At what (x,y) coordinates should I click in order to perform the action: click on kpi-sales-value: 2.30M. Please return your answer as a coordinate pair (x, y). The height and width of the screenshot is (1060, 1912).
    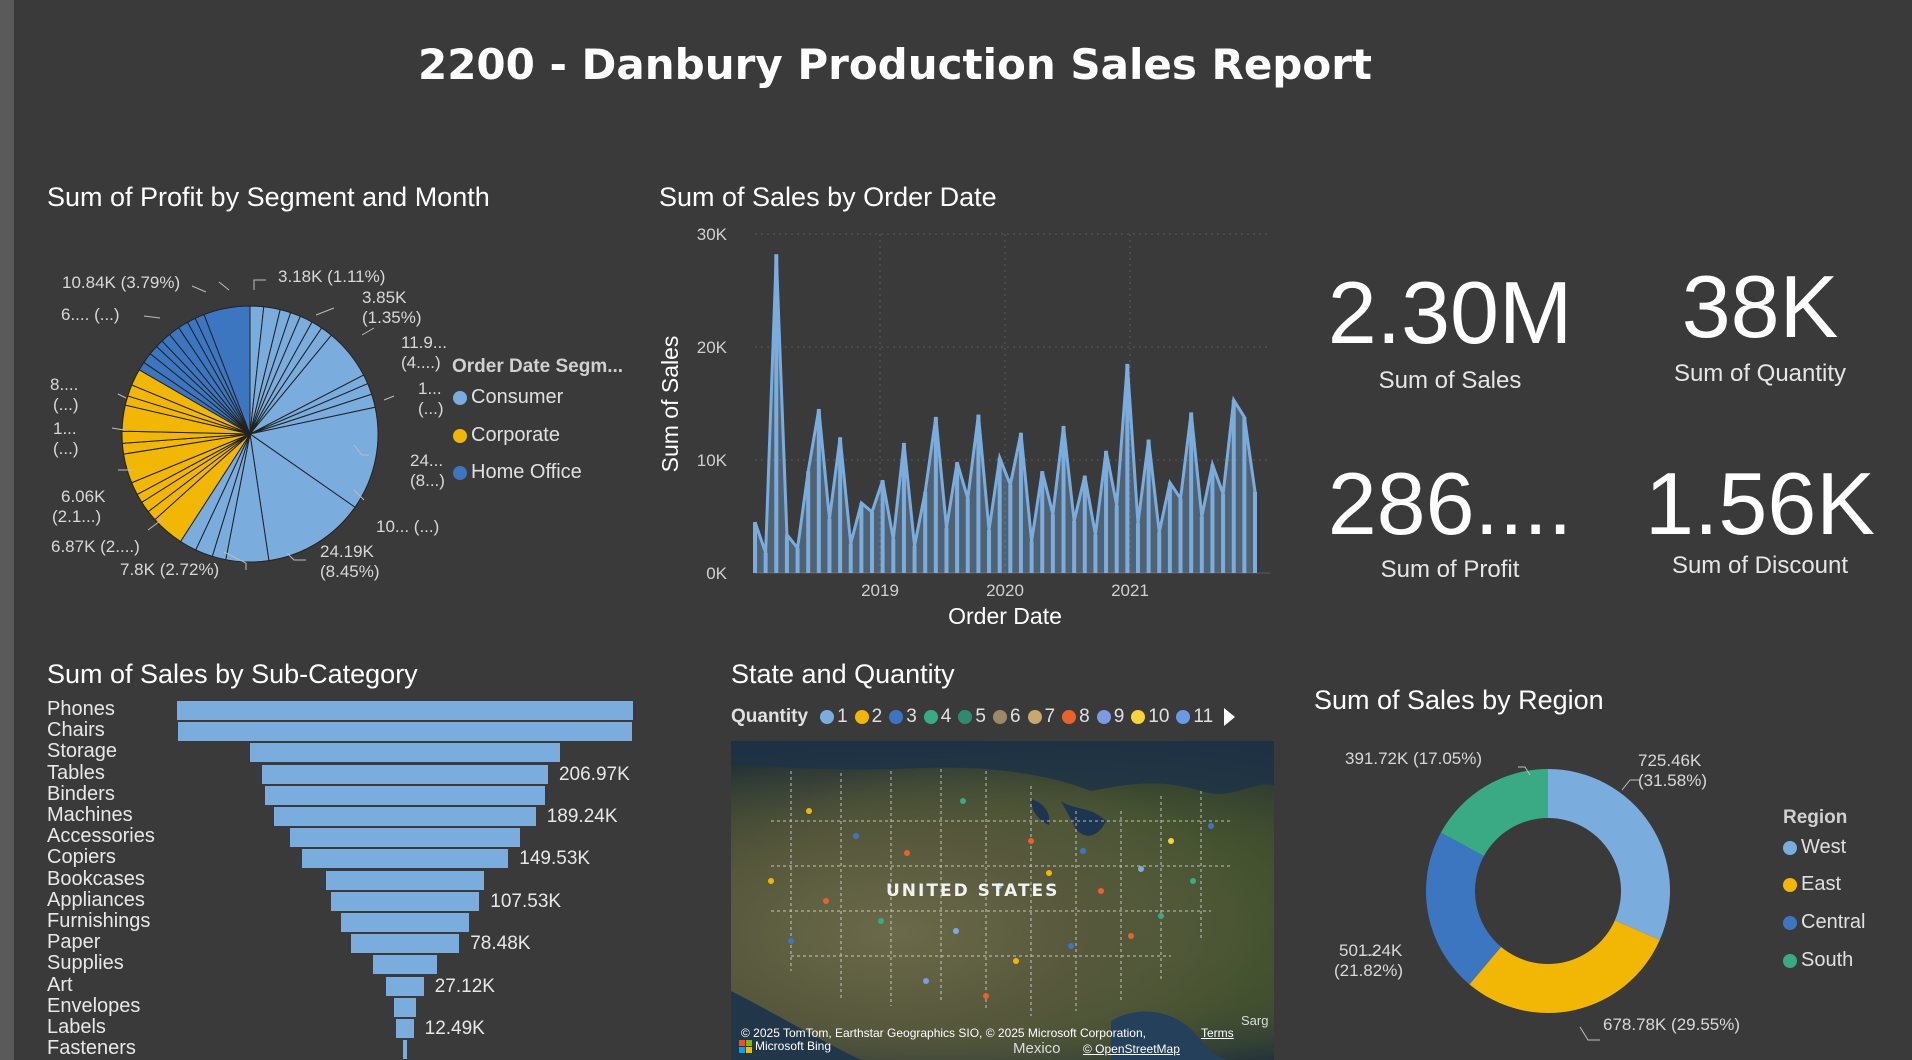
    Looking at the image, I should click on (1450, 312).